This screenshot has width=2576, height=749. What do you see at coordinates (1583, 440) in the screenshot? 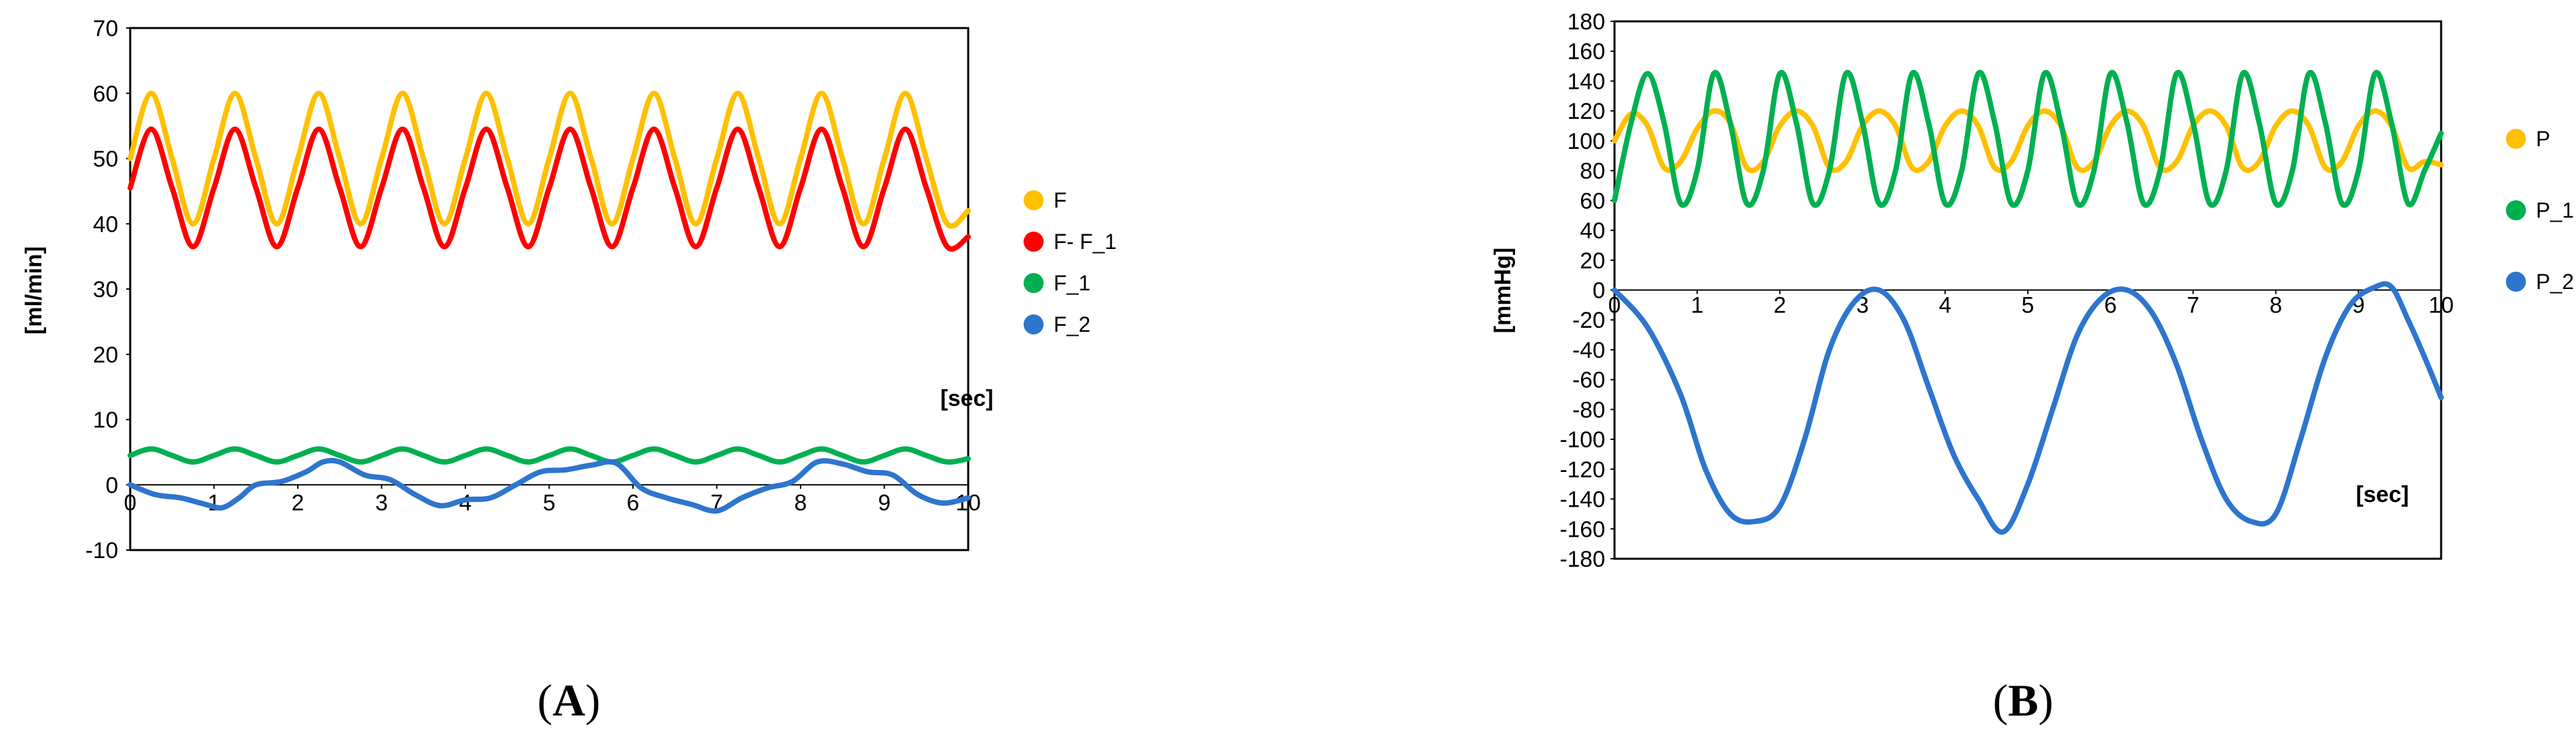
I see `y-tick-label: -100` at bounding box center [1583, 440].